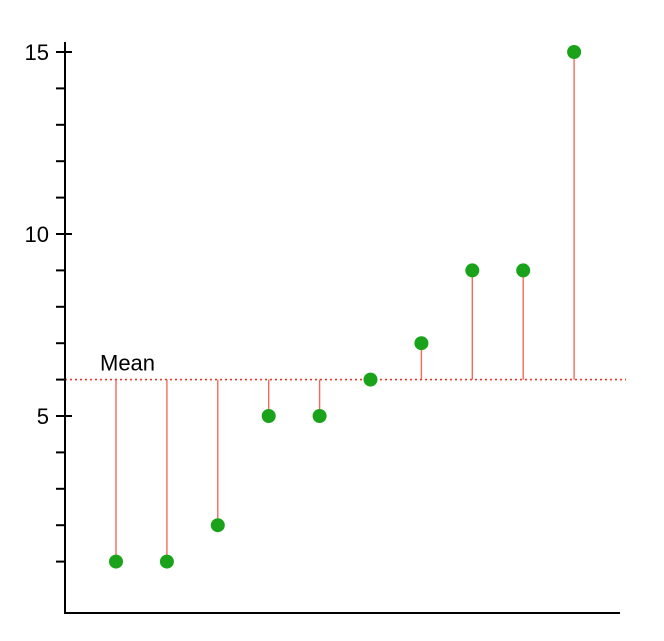 The width and height of the screenshot is (664, 641). What do you see at coordinates (127, 363) in the screenshot?
I see `mean-label: Mean` at bounding box center [127, 363].